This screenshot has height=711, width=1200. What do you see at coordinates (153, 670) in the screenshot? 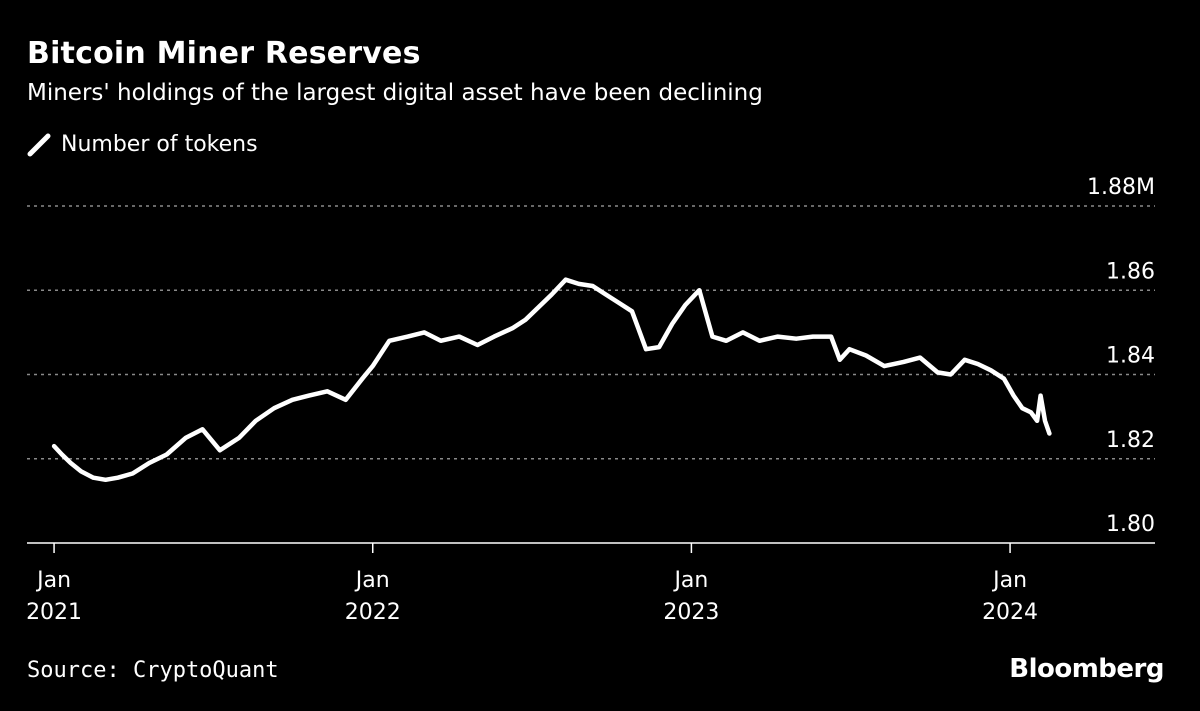
I see `source-note: Source: CryptoQuant` at bounding box center [153, 670].